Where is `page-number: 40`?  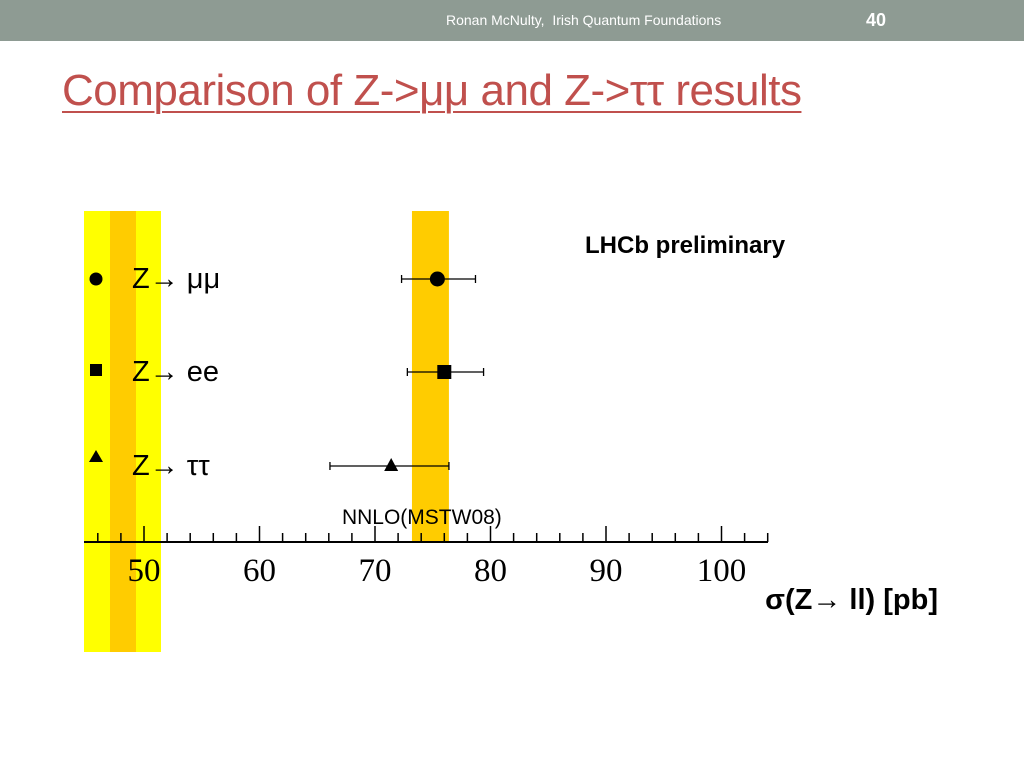
page-number: 40 is located at coordinates (876, 20).